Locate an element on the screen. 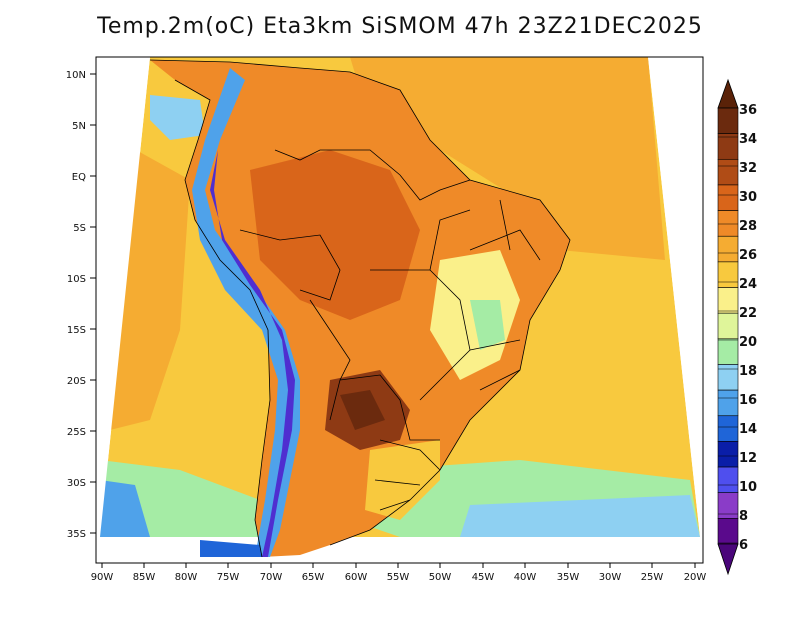  colorbar-label: 24 is located at coordinates (748, 284).